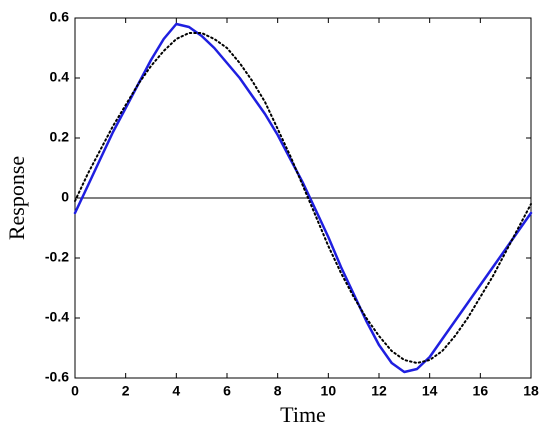  Describe the element at coordinates (379, 391) in the screenshot. I see `x-tick-label: 12` at that location.